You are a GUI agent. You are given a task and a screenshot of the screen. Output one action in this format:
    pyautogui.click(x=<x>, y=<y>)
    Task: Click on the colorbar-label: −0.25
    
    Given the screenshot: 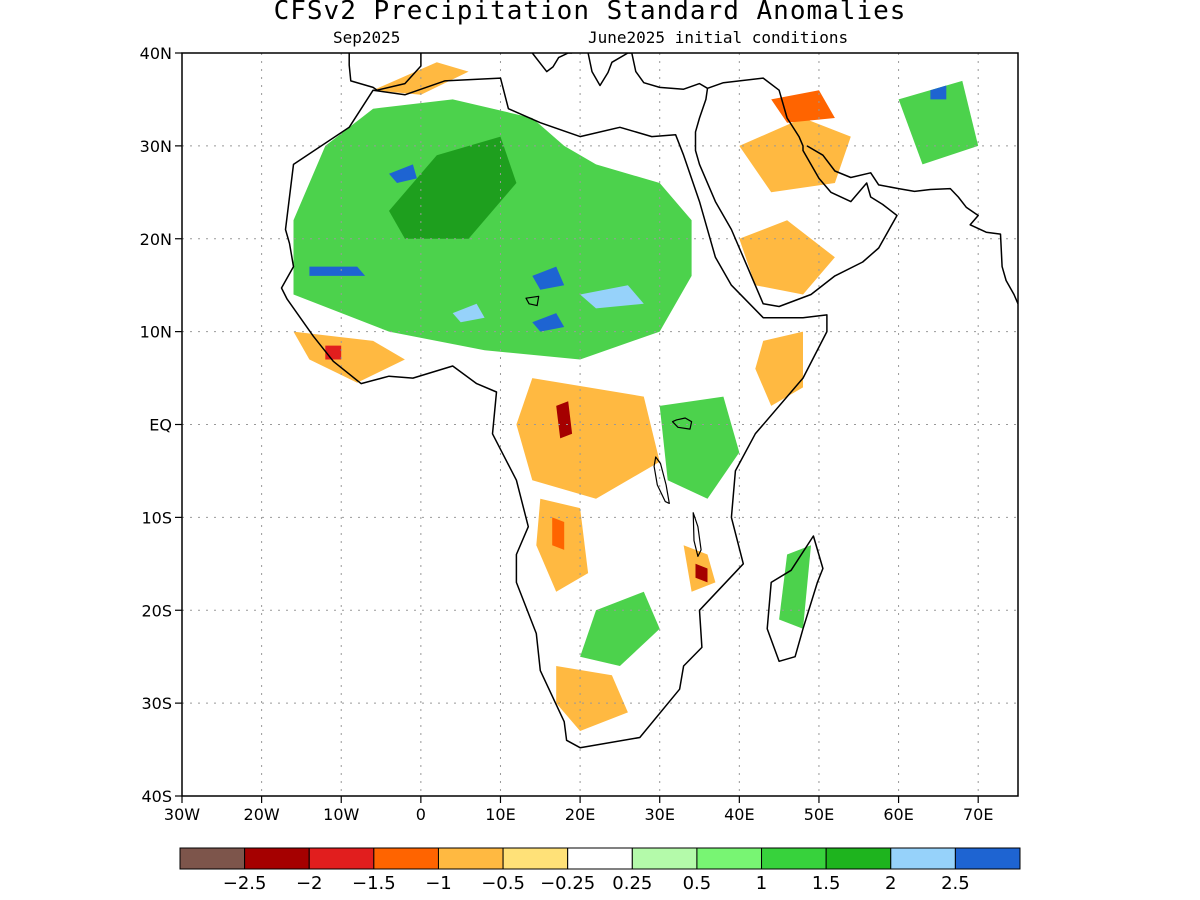 What is the action you would take?
    pyautogui.click(x=567, y=883)
    